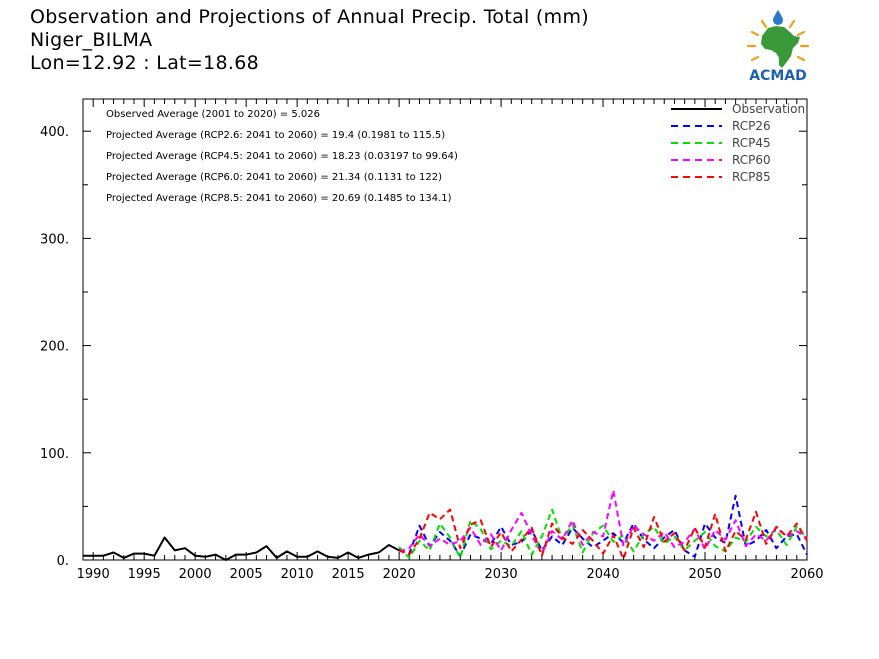 This screenshot has width=879, height=659. What do you see at coordinates (751, 143) in the screenshot?
I see `legend-entry: RCP45` at bounding box center [751, 143].